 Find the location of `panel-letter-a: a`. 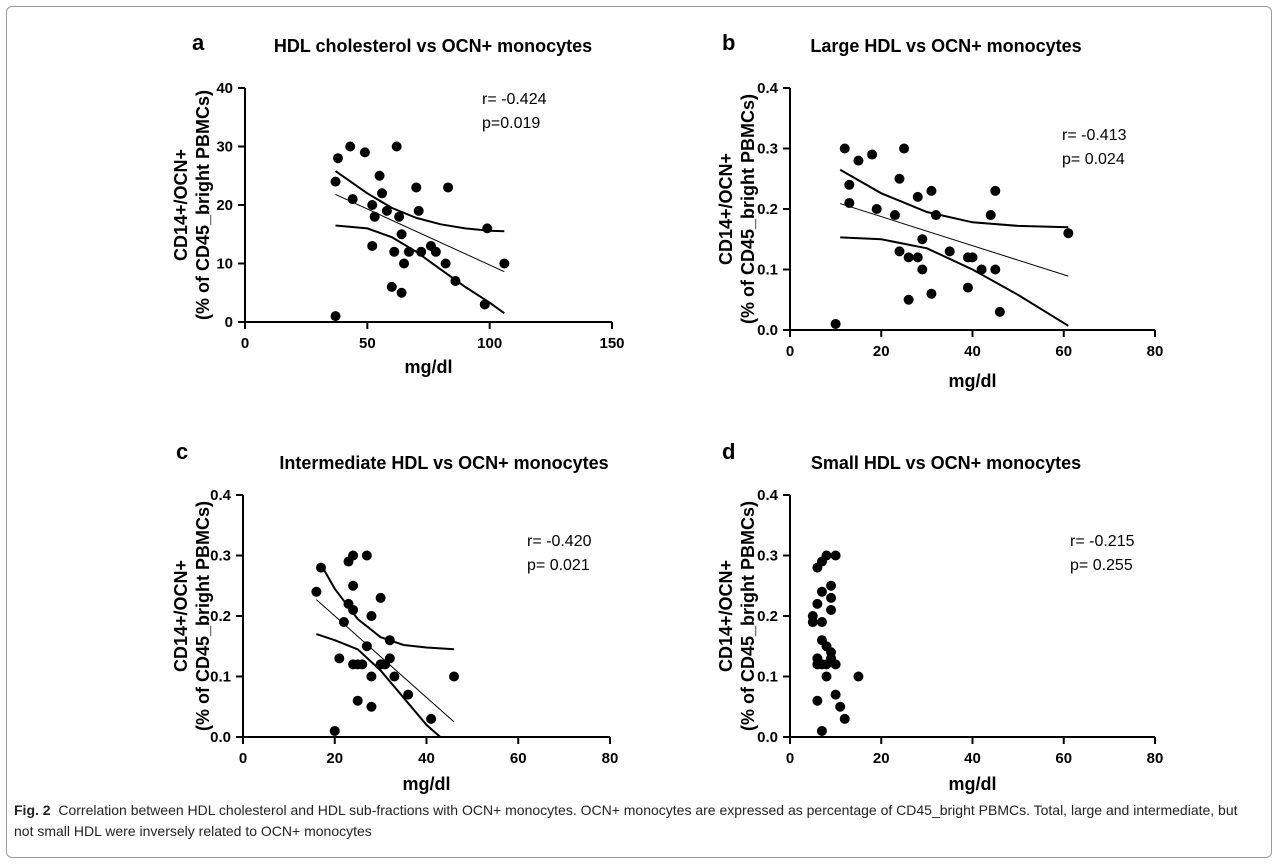

panel-letter-a: a is located at coordinates (198, 42).